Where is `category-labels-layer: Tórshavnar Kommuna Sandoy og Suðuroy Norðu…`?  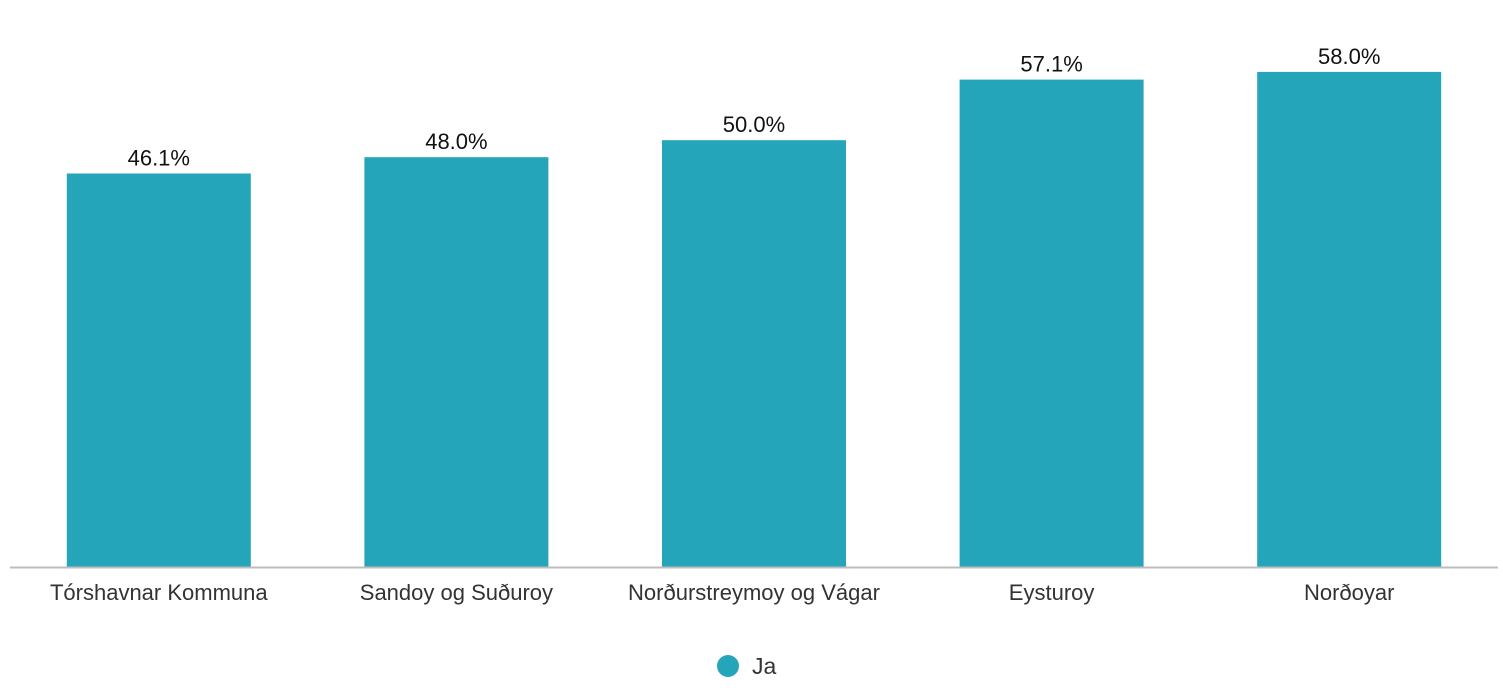 category-labels-layer: Tórshavnar Kommuna Sandoy og Suðuroy Norðu… is located at coordinates (722, 592).